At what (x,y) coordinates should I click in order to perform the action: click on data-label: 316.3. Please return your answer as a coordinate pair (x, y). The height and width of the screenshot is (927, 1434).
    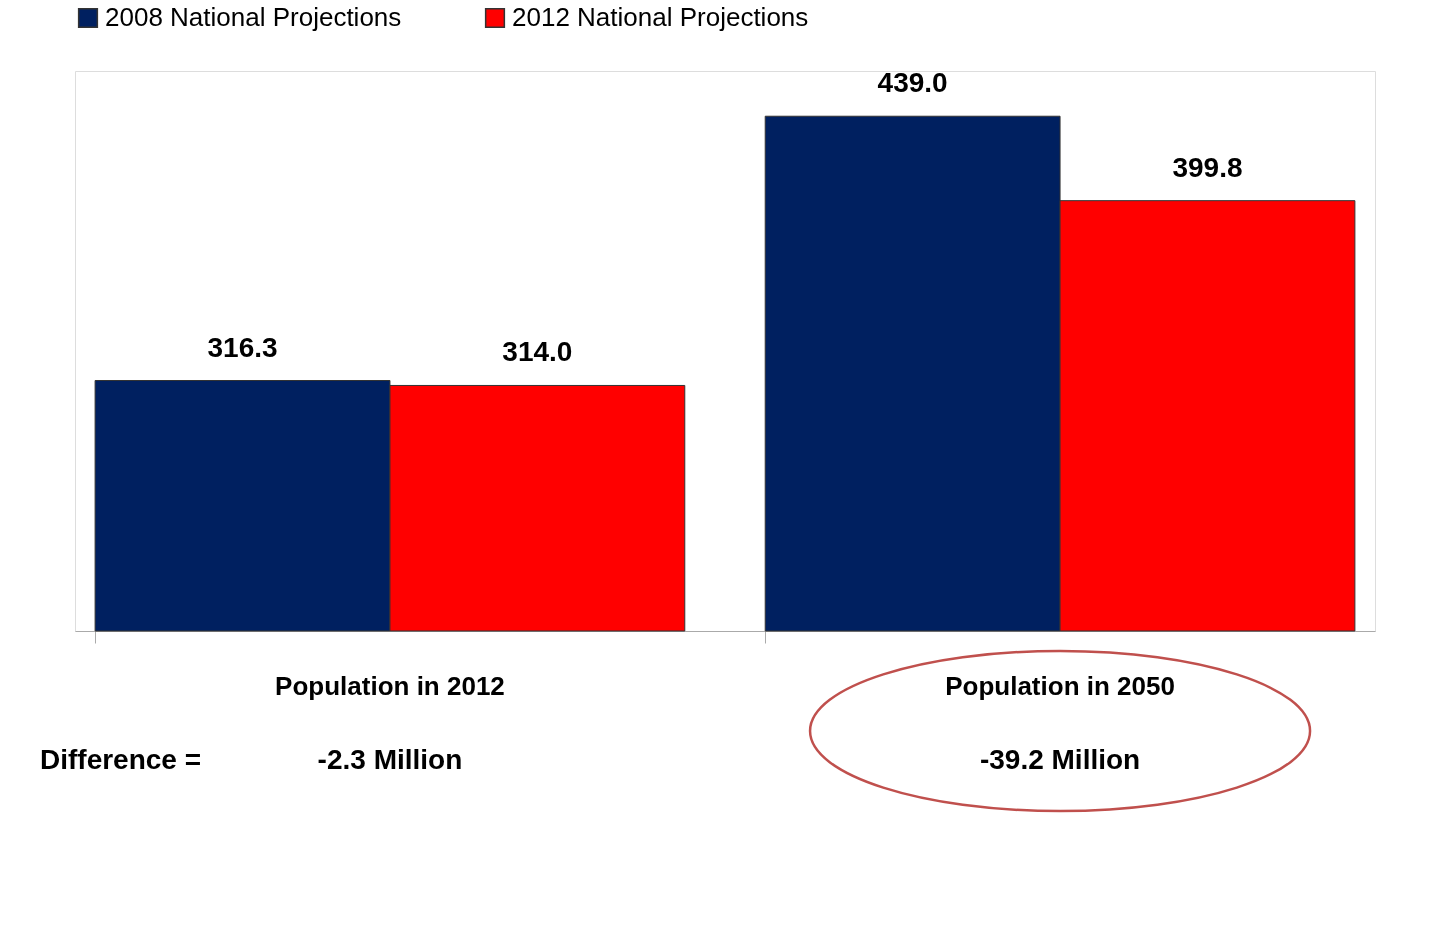
    Looking at the image, I should click on (242, 347).